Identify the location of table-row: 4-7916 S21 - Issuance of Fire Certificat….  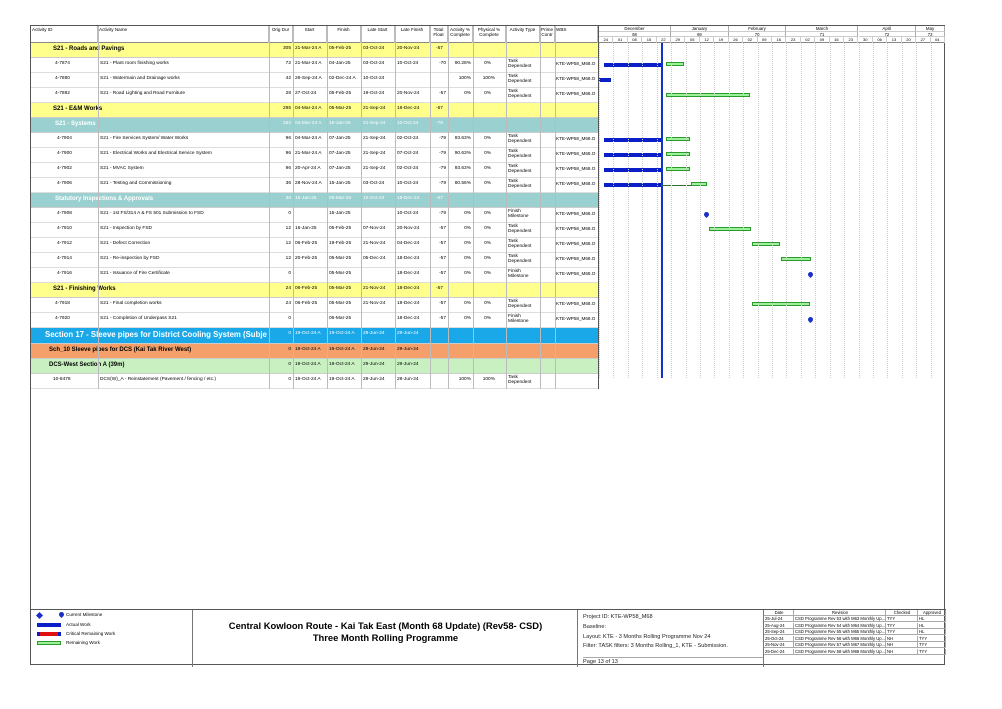
(314, 275).